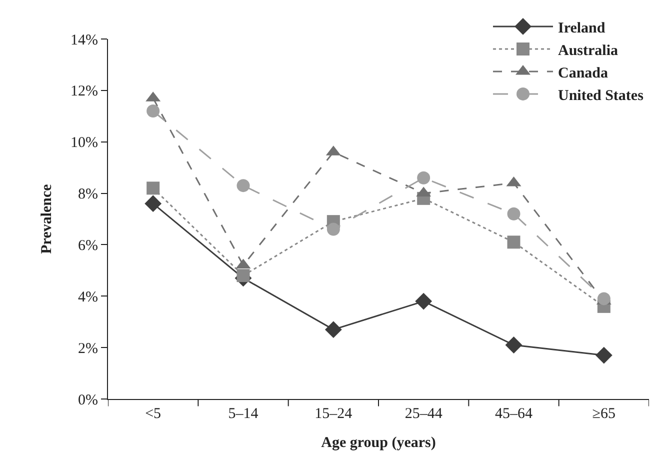 The width and height of the screenshot is (659, 474). What do you see at coordinates (333, 414) in the screenshot?
I see `x-tick-label: 15–24` at bounding box center [333, 414].